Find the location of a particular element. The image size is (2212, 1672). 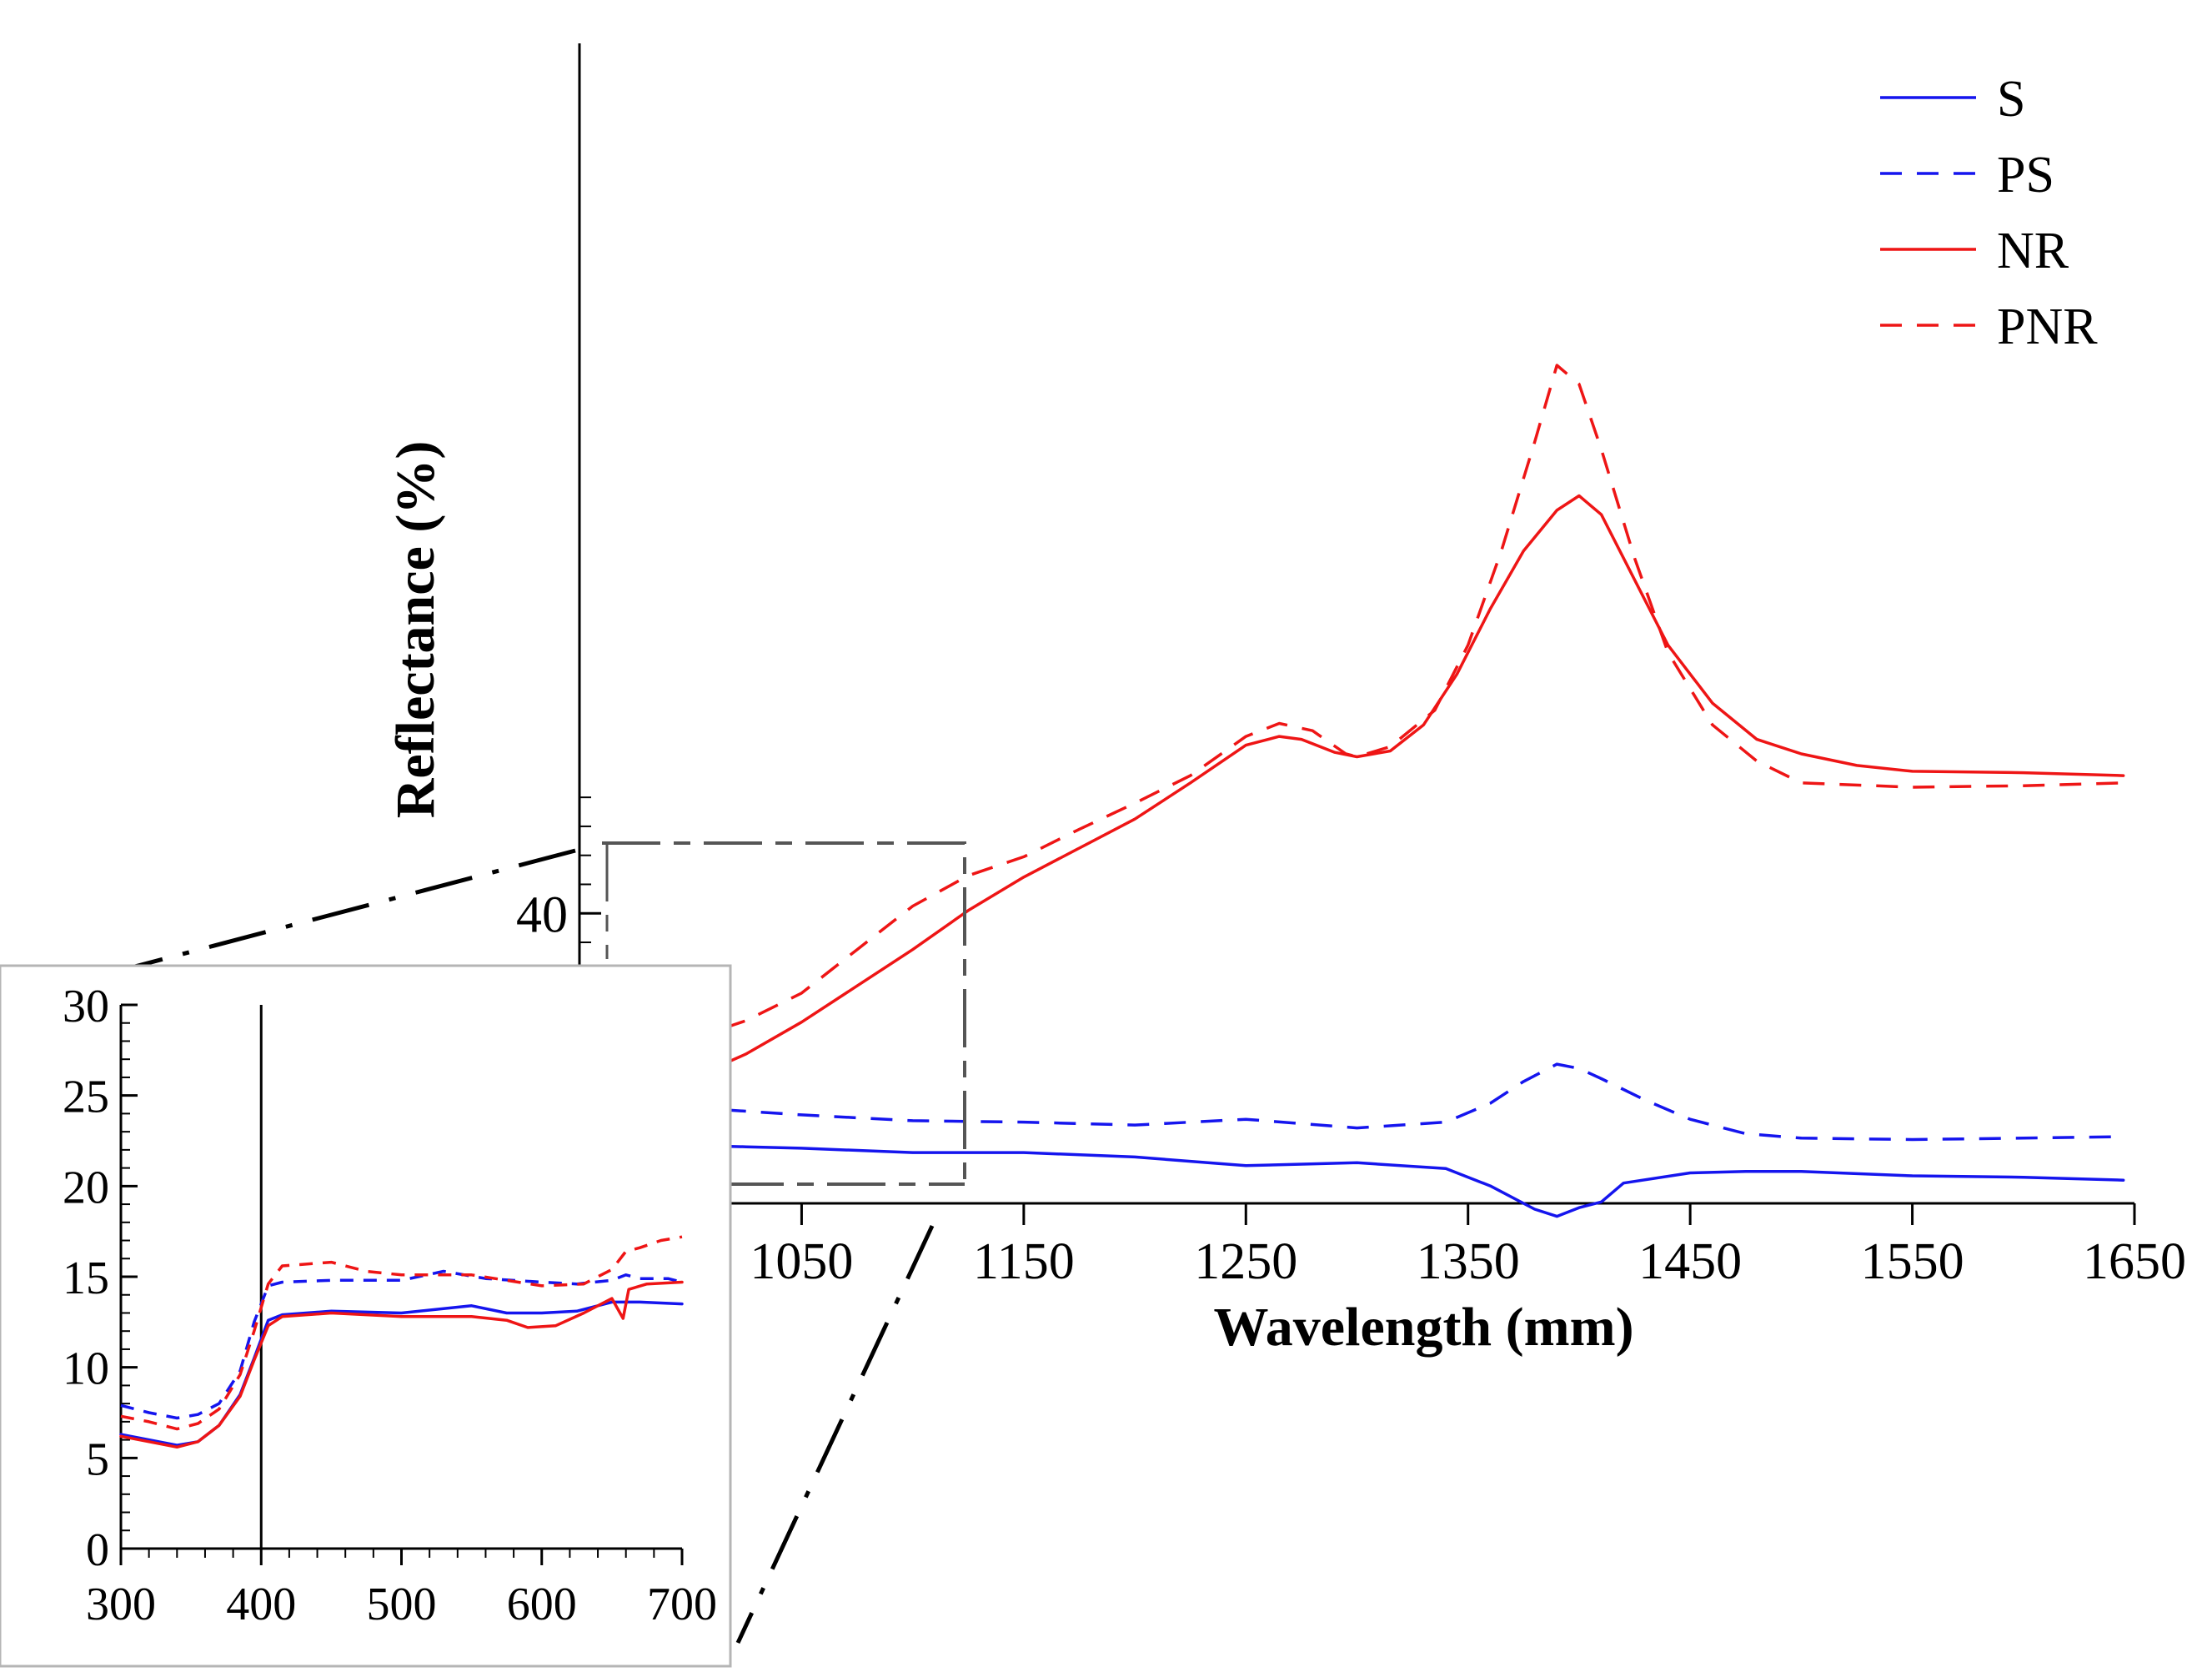

main-series-ps-line is located at coordinates (1351, 1102).